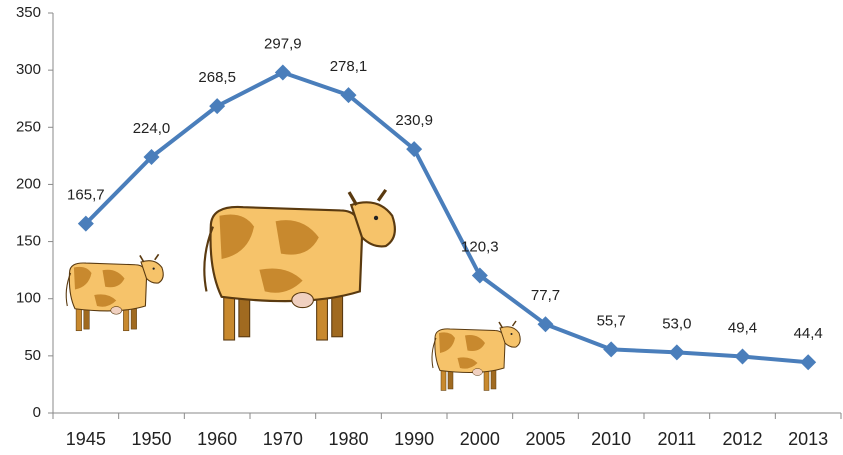 The image size is (843, 455). I want to click on x-tick-label: 2005, so click(545, 439).